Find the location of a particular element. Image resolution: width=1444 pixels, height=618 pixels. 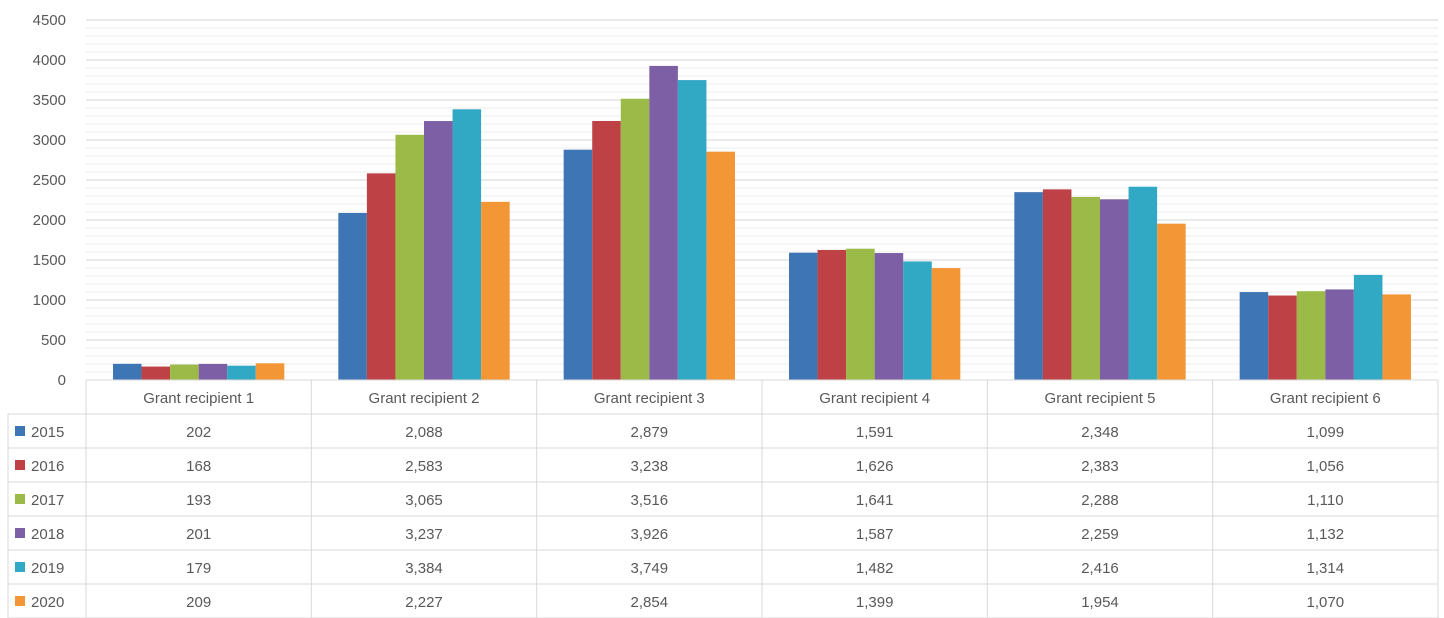

data-label: 2,259 is located at coordinates (1100, 534).